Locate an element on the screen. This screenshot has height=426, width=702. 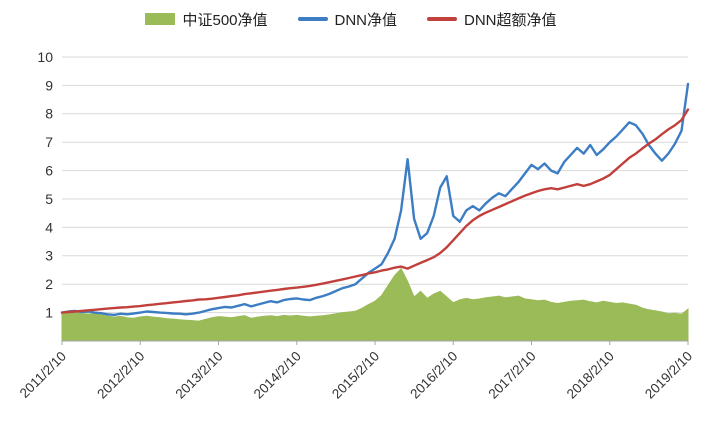
x-axis-tick-label: 2017/2/10 is located at coordinates (512, 375).